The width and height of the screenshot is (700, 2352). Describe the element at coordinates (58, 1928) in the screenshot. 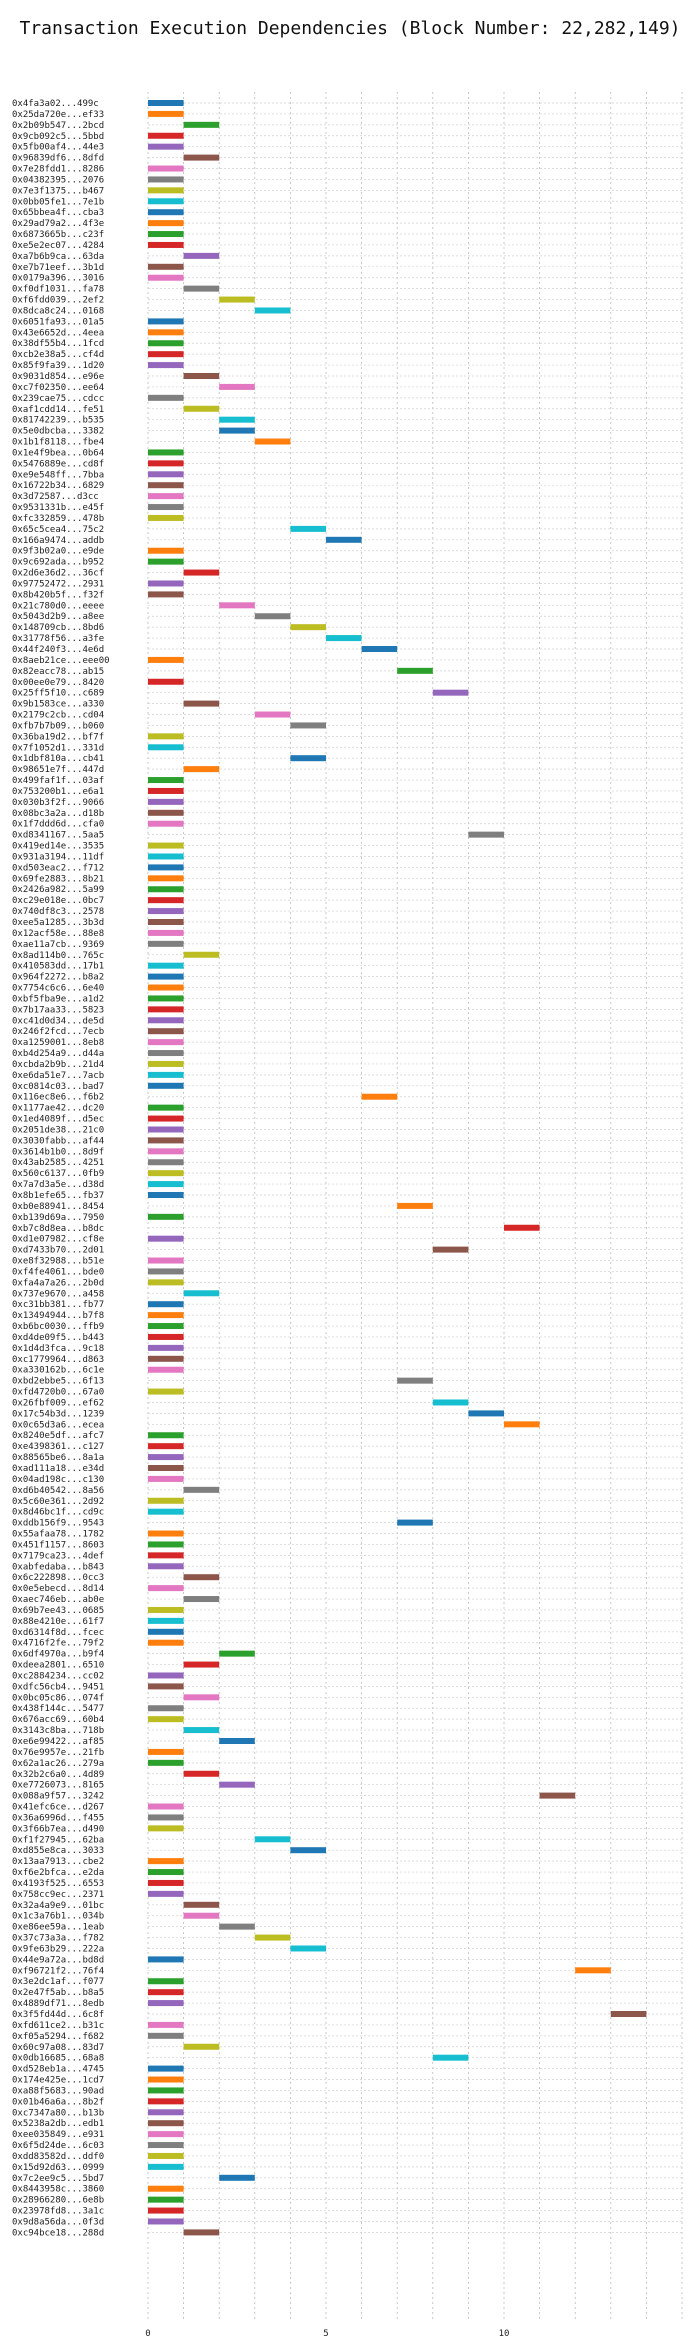

I see `y-tick-label: 0xe86ee59a...1eab` at that location.